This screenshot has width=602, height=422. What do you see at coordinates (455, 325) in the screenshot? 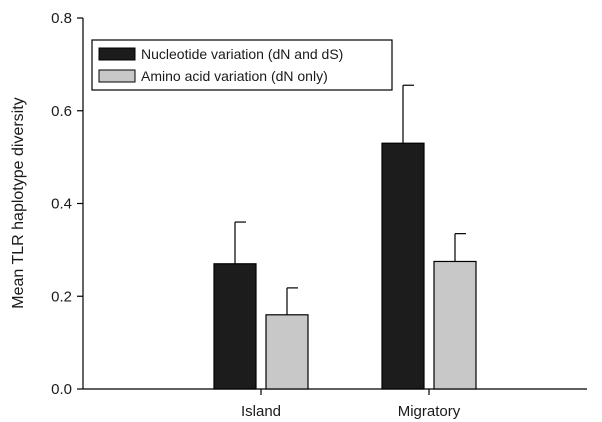
I see `bar-migratory-amino-acid` at bounding box center [455, 325].